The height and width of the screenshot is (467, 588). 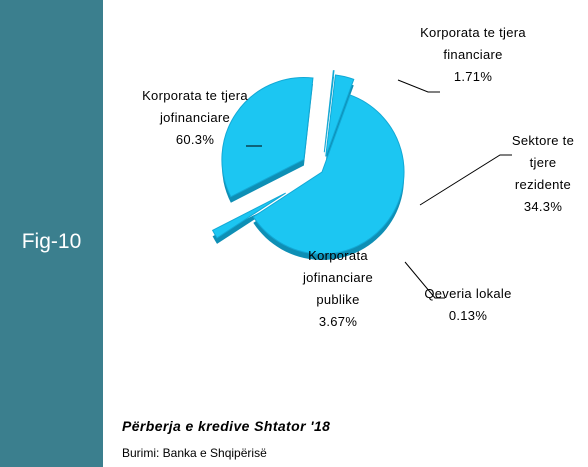 I want to click on value-label: 34.3%, so click(x=543, y=206).